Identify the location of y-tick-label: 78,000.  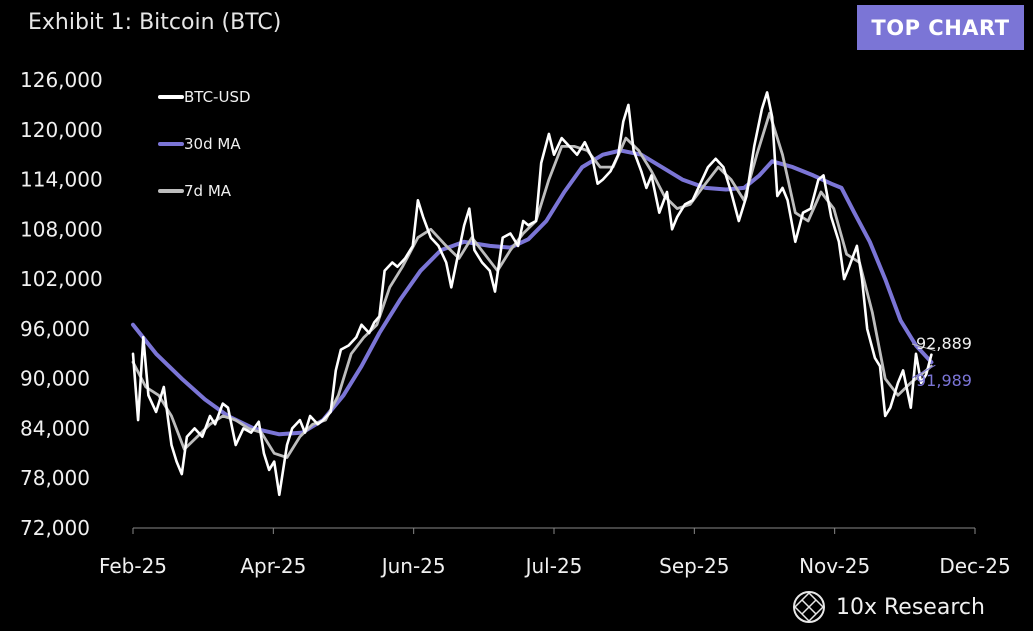
(55, 478).